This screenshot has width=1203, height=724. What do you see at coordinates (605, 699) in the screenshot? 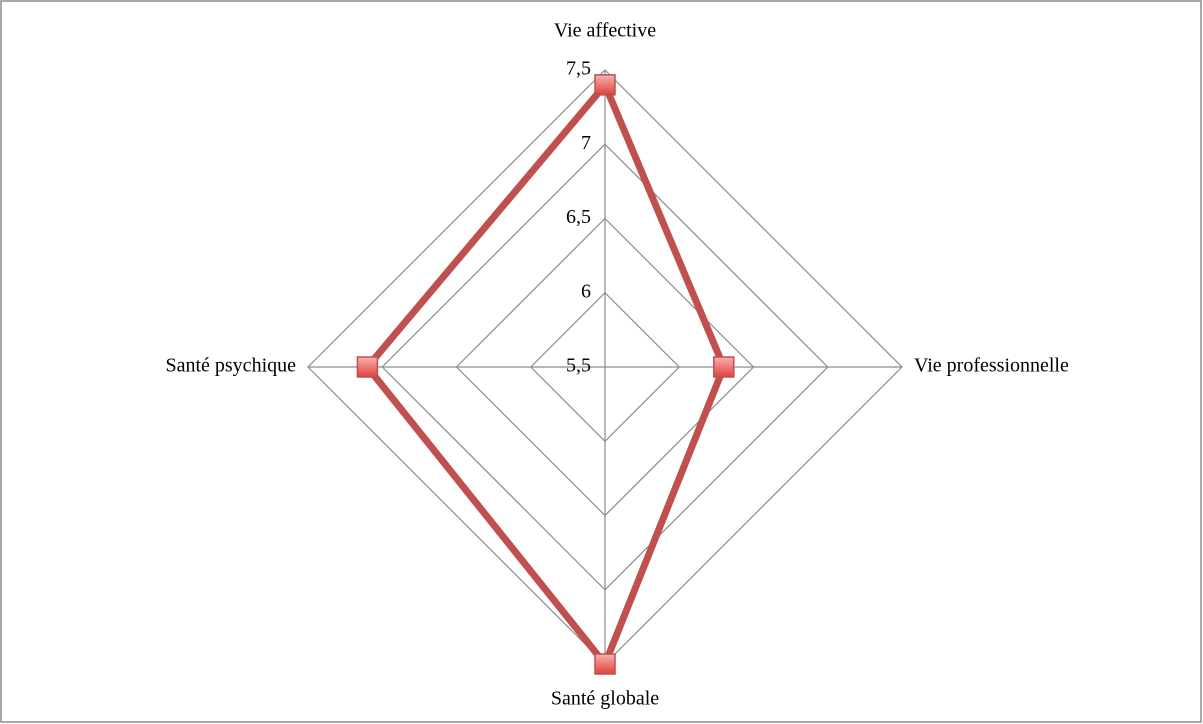
I see `category-label: Santé globale` at bounding box center [605, 699].